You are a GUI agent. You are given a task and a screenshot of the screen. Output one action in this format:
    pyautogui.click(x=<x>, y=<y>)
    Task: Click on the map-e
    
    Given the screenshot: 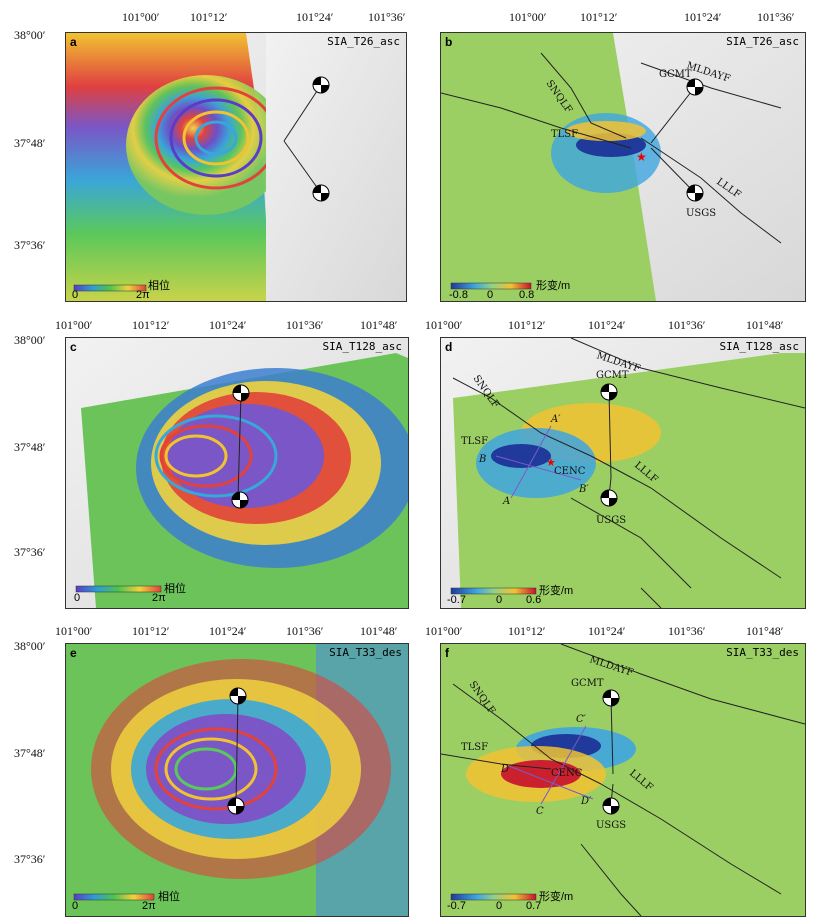 What is the action you would take?
    pyautogui.click(x=237, y=780)
    